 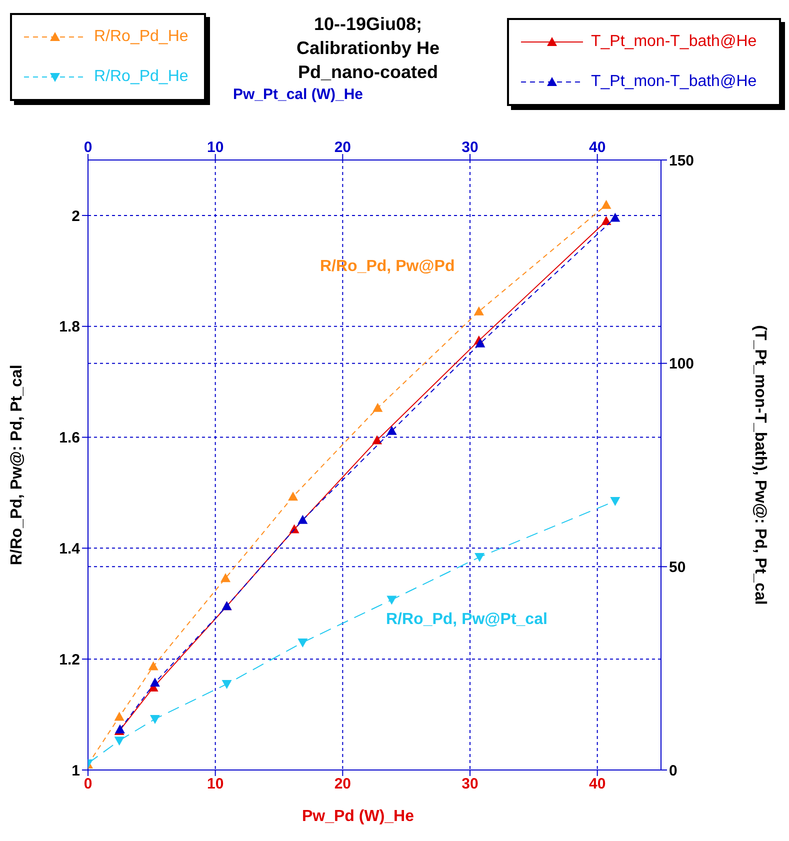 I want to click on x-axis-title: Pw_Pd (W)_He, so click(x=357, y=817).